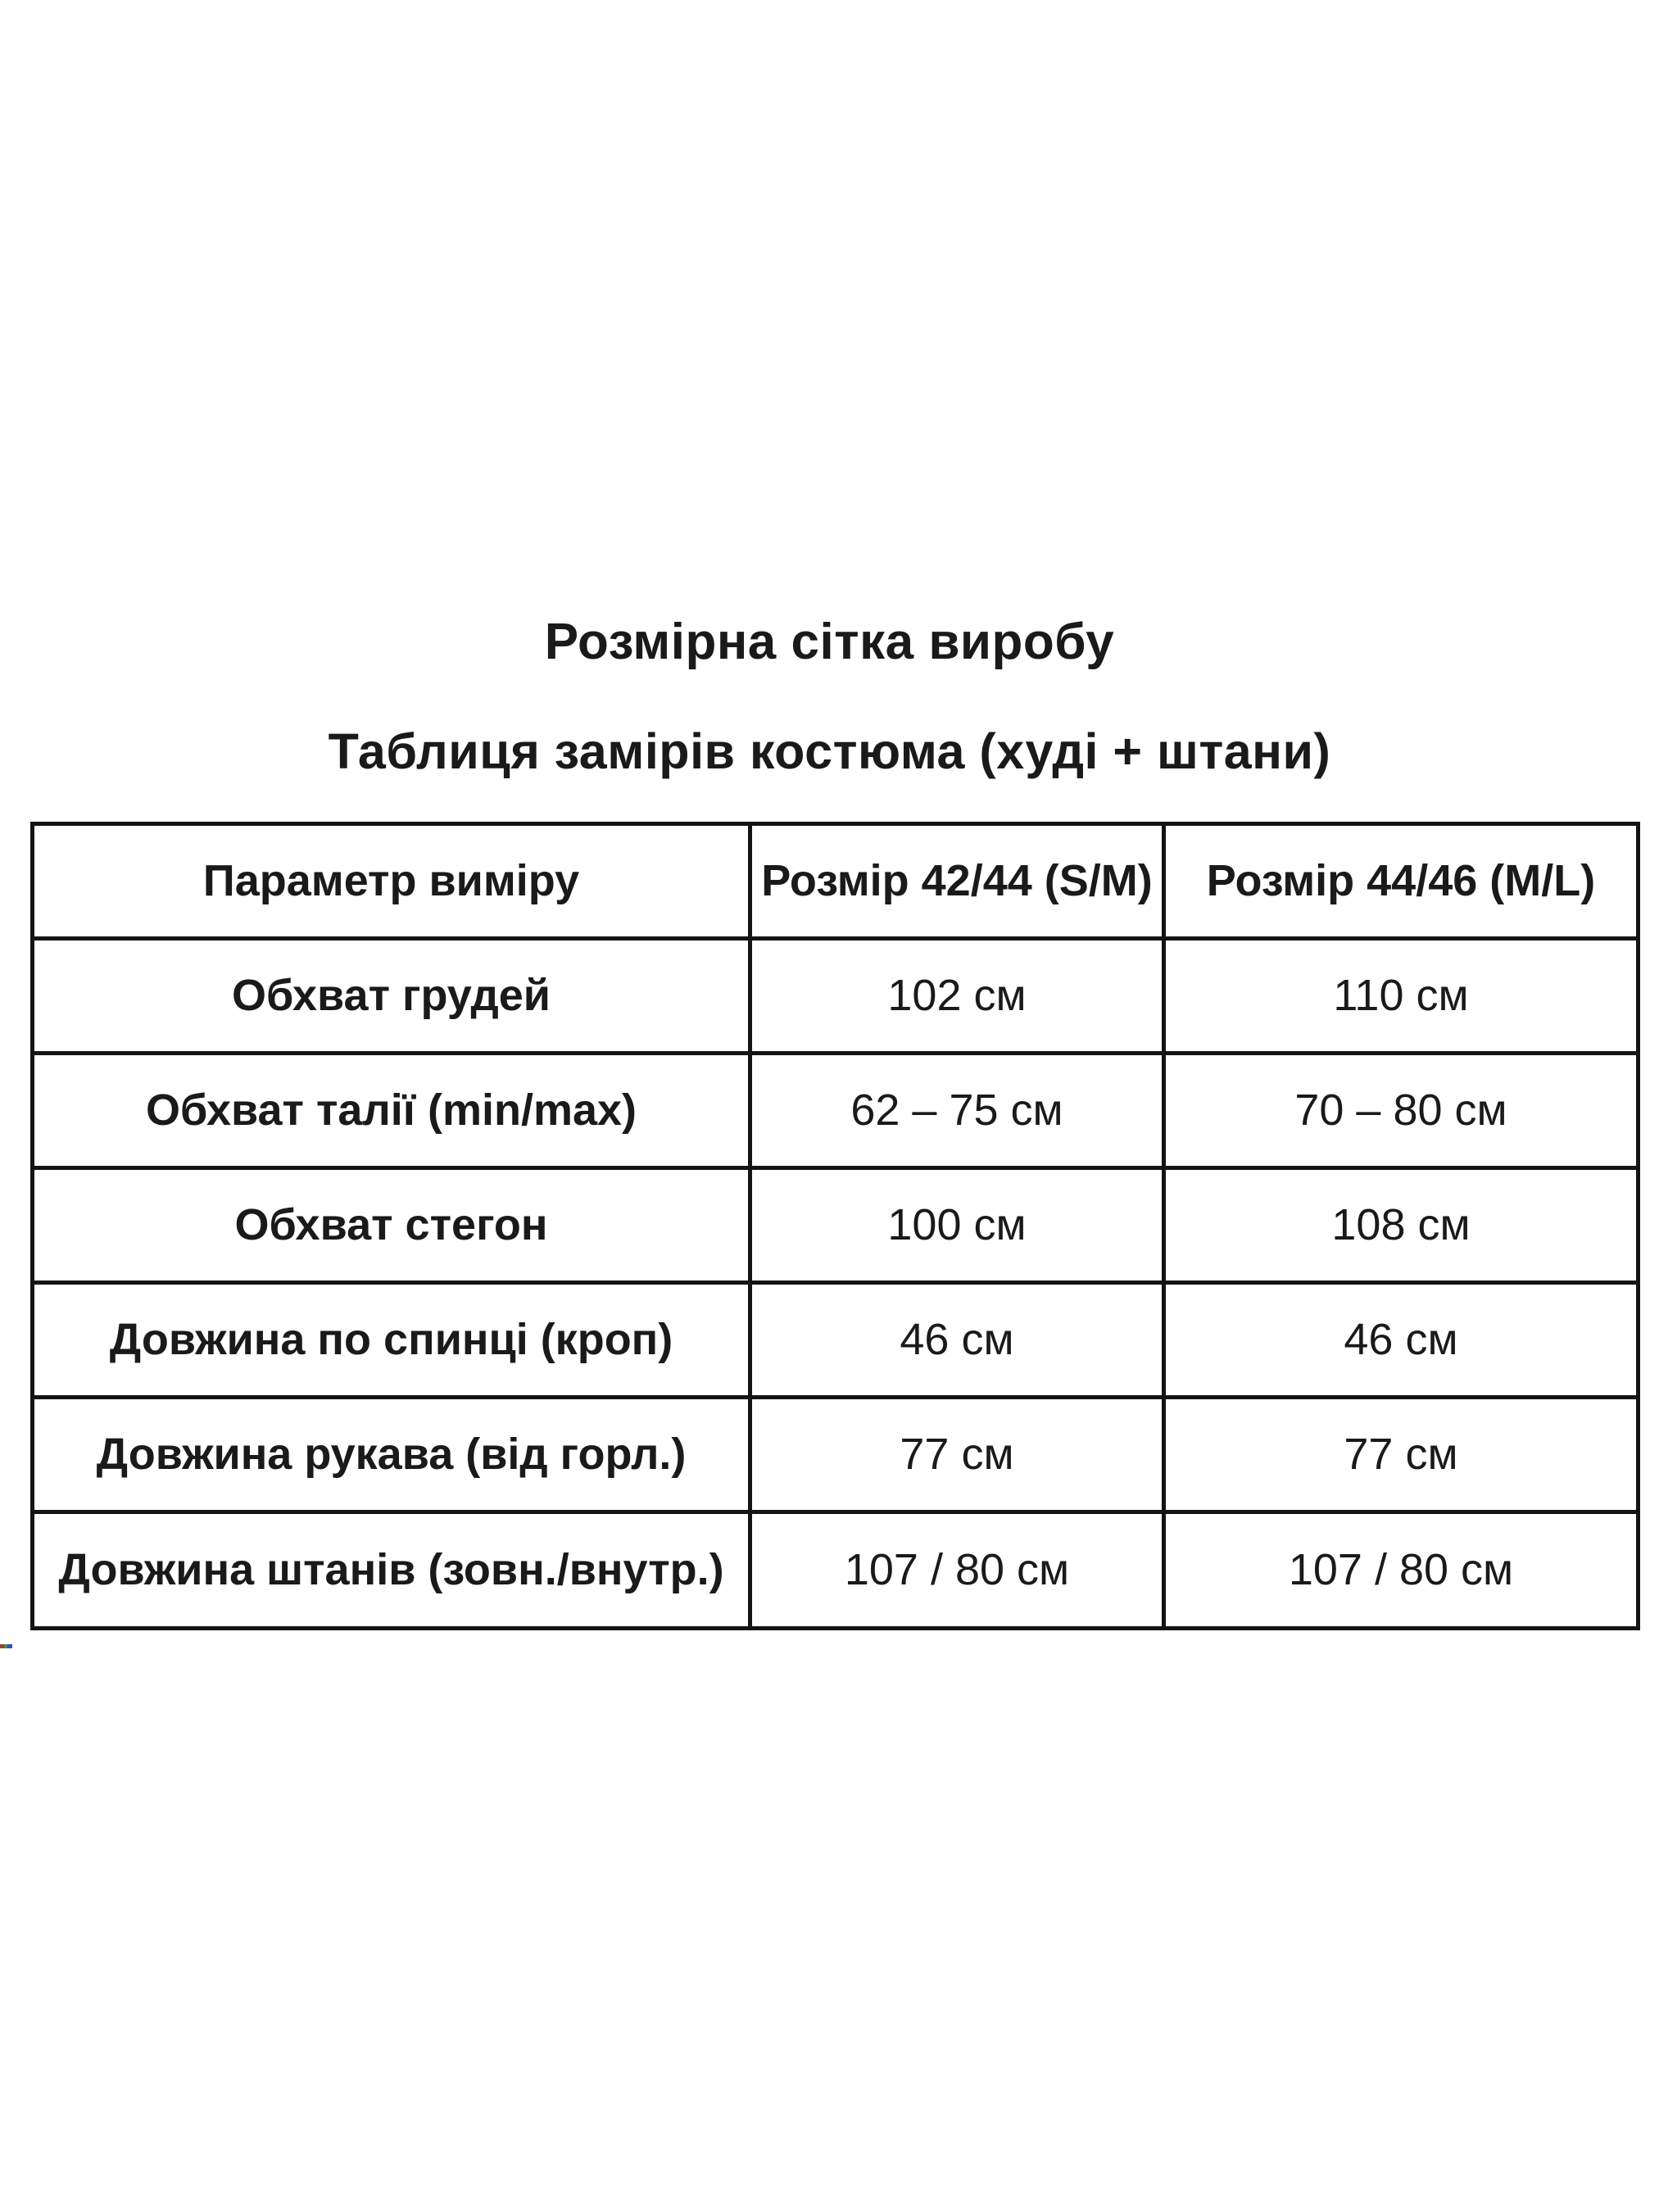  I want to click on parameter-label: Обхват грудей, so click(391, 995).